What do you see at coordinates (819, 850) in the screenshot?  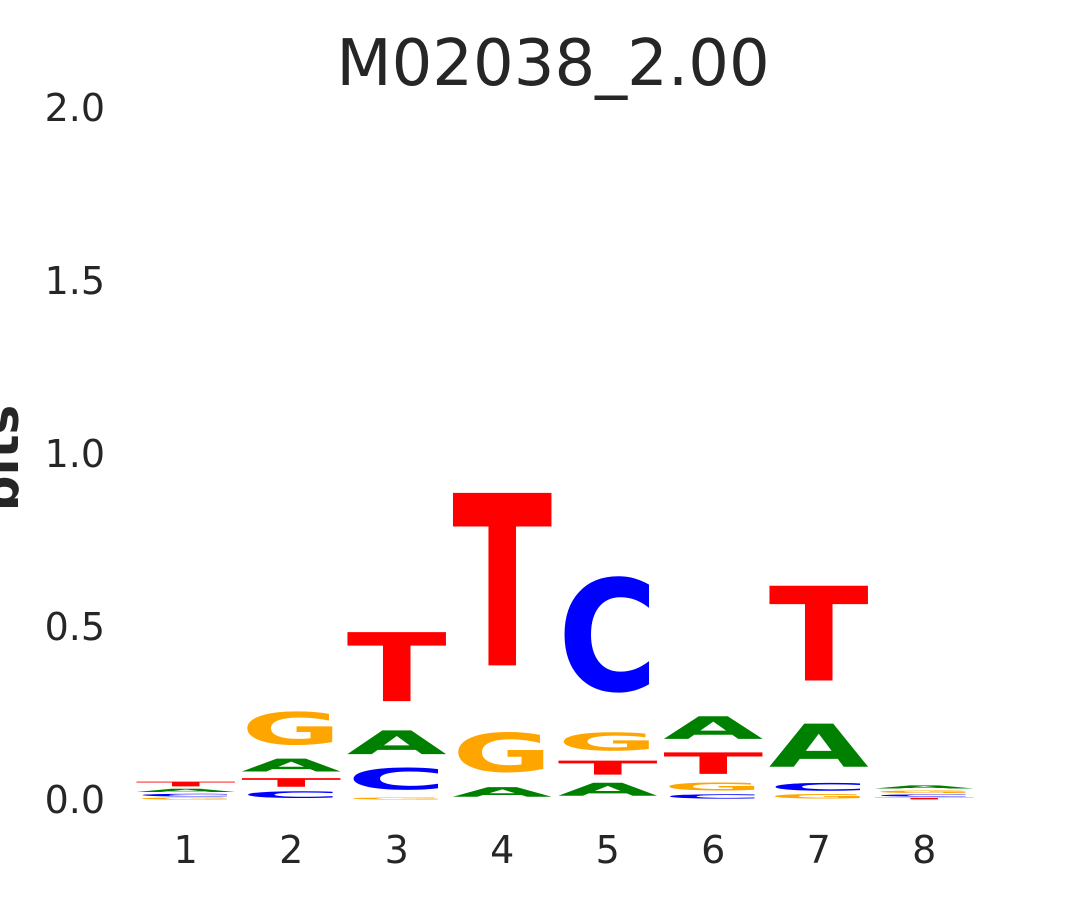 I see `x-tick-label: 7` at bounding box center [819, 850].